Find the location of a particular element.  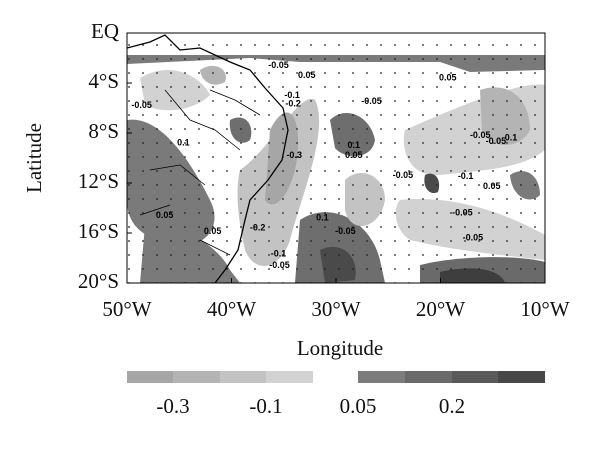

colorbar-tick-label: 0.05 is located at coordinates (358, 406).